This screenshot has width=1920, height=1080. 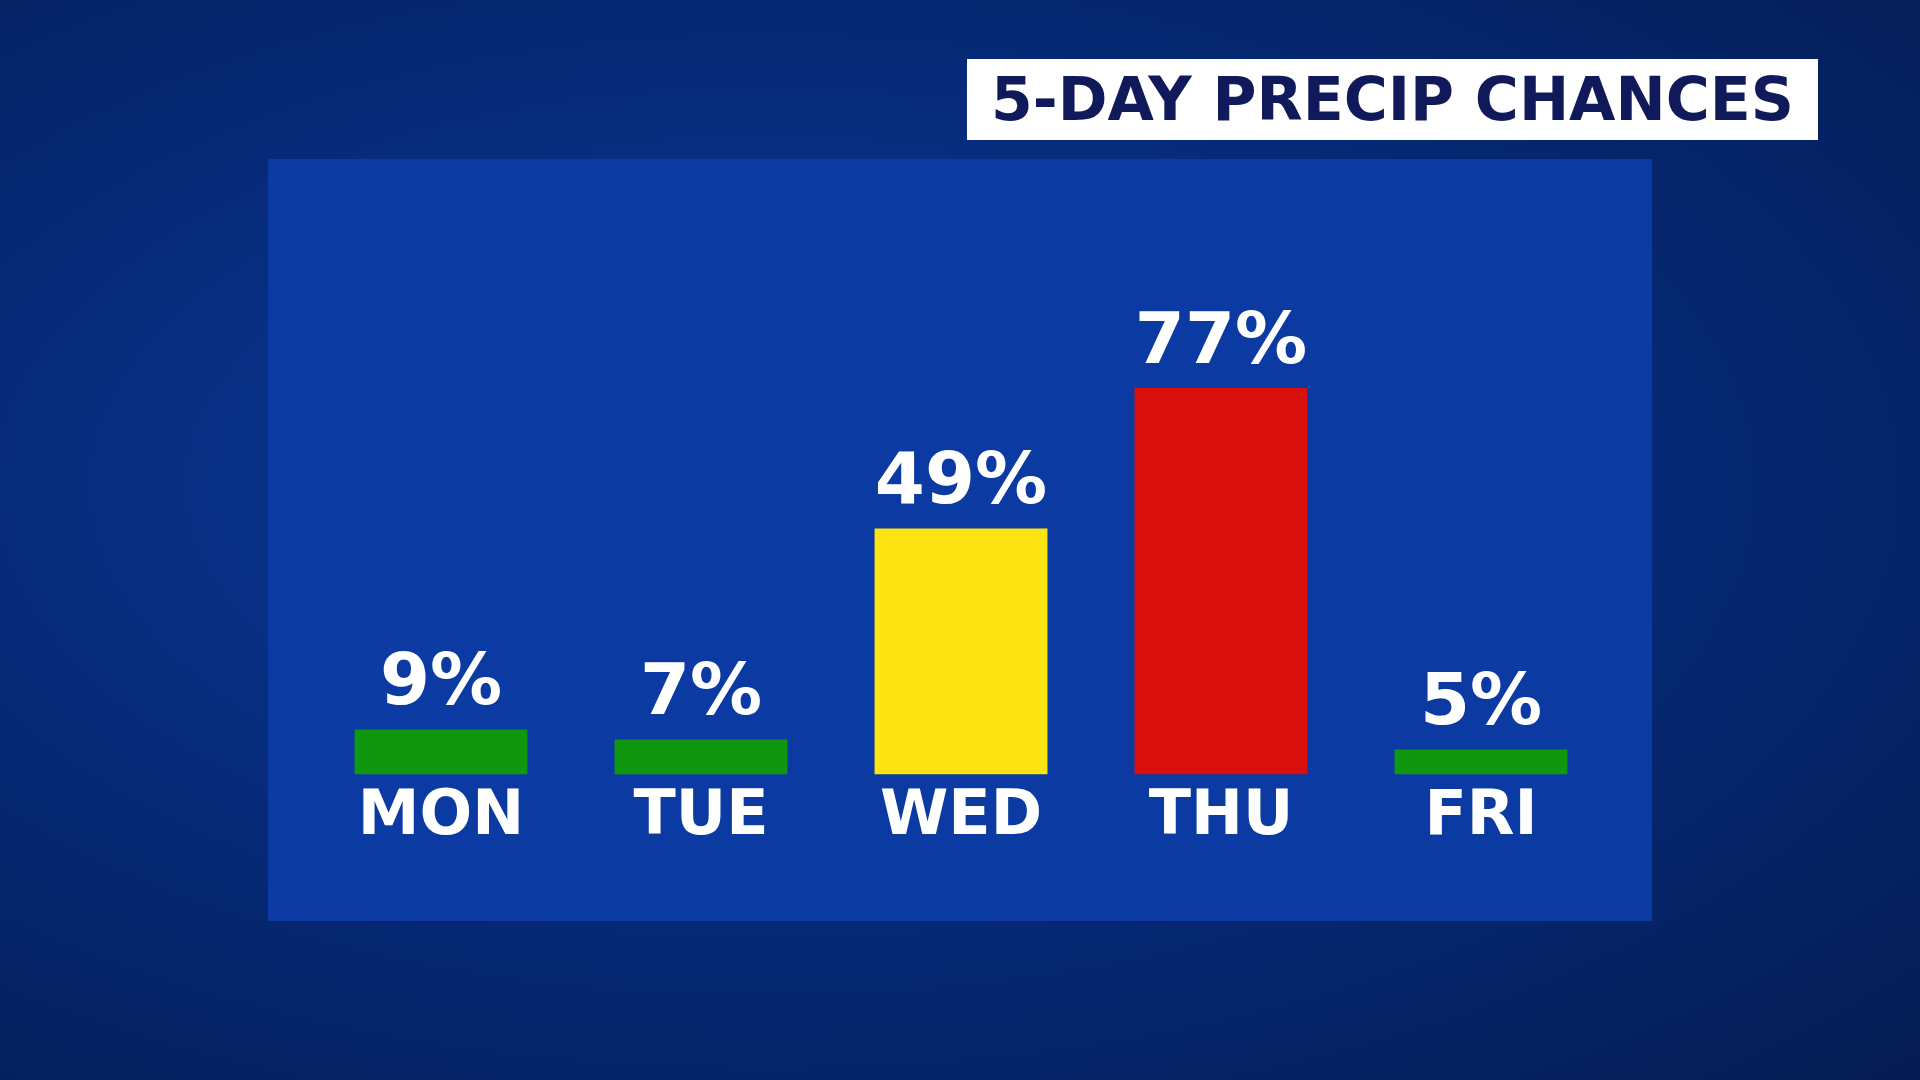 What do you see at coordinates (1481, 812) in the screenshot?
I see `x-tick-label: FRI` at bounding box center [1481, 812].